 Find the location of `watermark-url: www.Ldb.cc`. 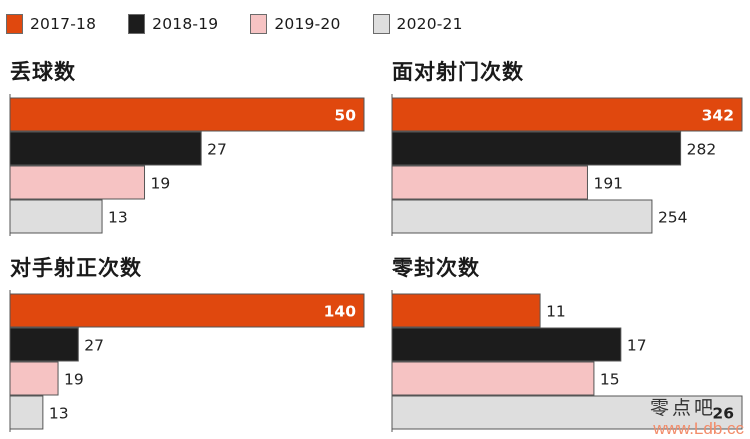

watermark-url: www.Ldb.cc is located at coordinates (698, 428).